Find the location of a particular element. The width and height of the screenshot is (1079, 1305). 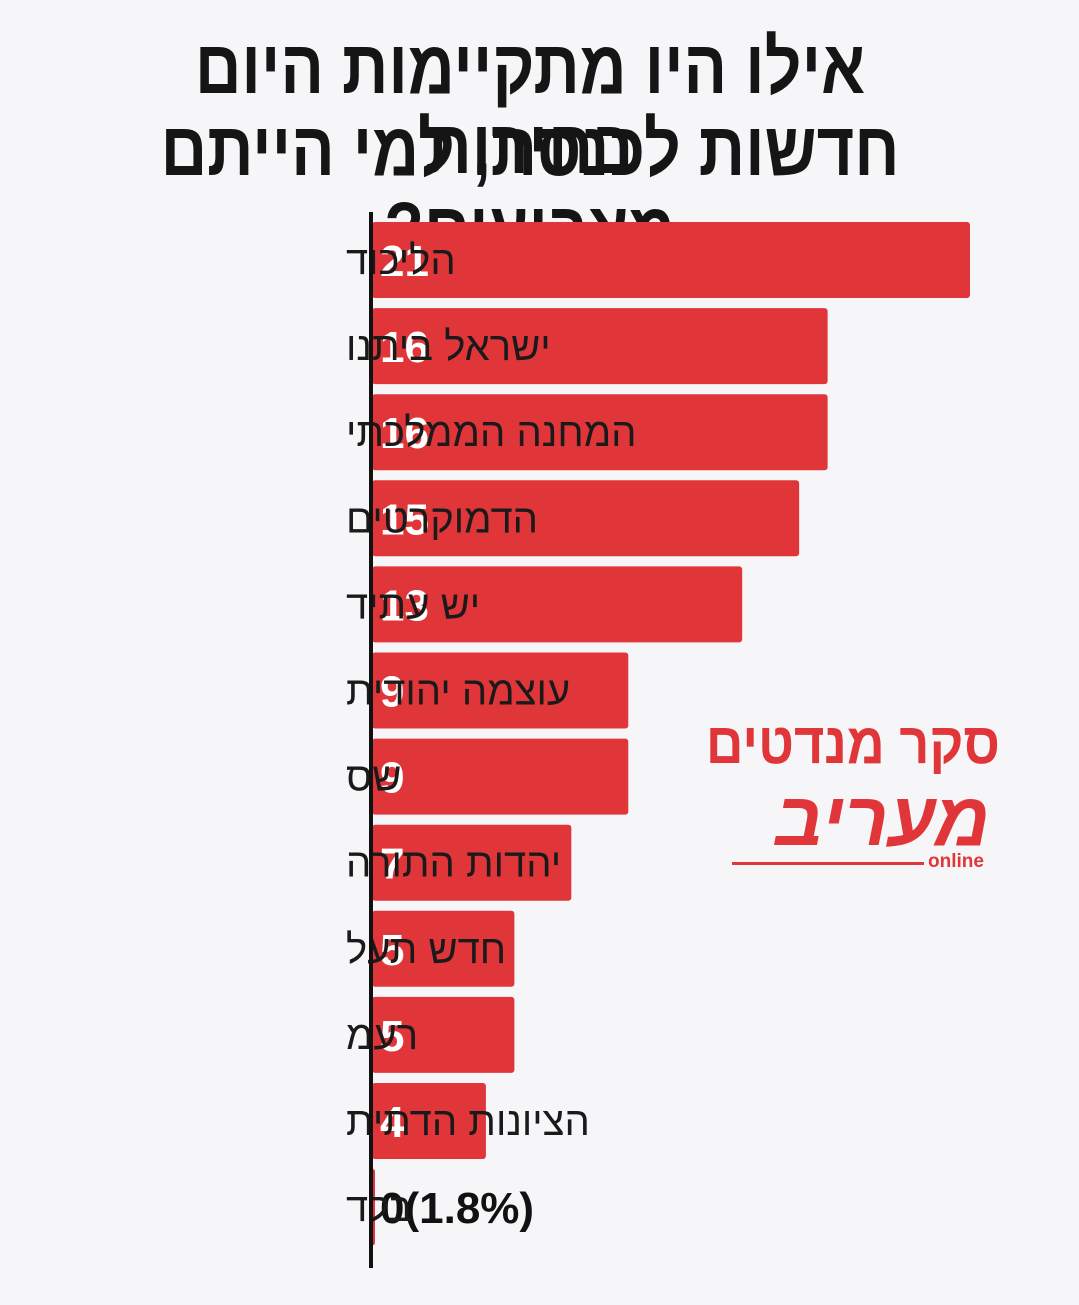

chart-title-line-1: אילו היו מתקיימות היום בחירות is located at coordinates (530, 107).